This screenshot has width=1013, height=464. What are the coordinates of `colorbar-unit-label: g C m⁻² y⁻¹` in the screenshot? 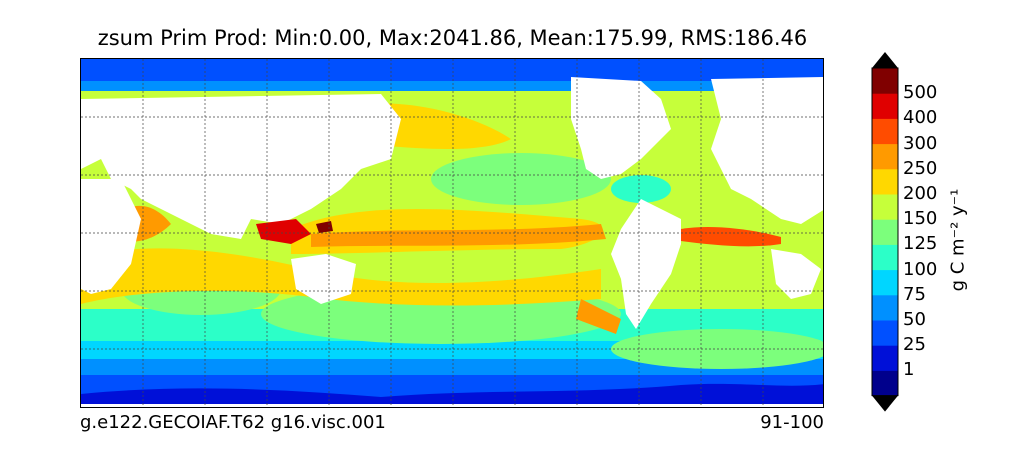 It's located at (958, 240).